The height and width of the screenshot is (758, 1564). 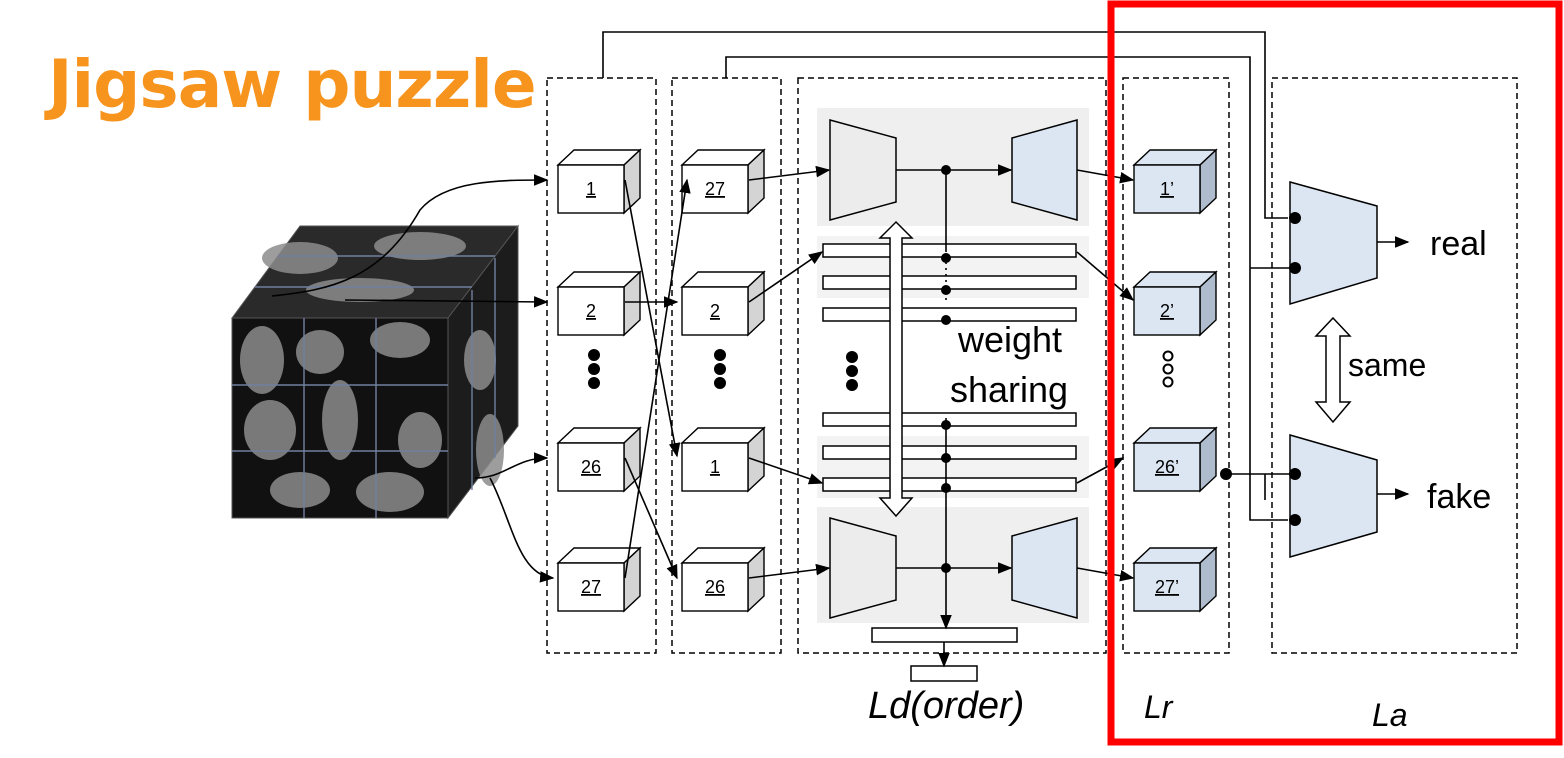 What do you see at coordinates (863, 568) in the screenshot?
I see `encoder-bottom` at bounding box center [863, 568].